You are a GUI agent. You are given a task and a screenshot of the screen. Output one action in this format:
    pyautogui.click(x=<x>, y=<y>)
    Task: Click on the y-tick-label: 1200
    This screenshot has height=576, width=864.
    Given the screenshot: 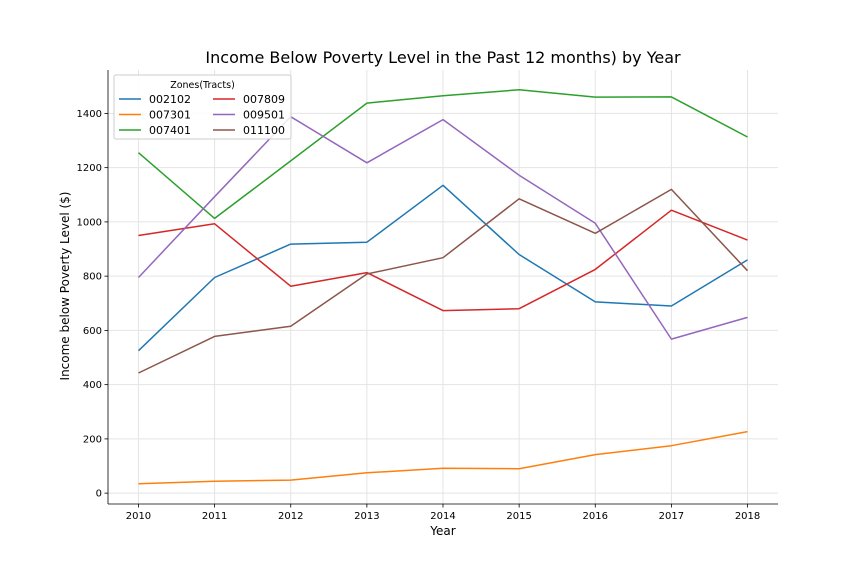 What is the action you would take?
    pyautogui.click(x=89, y=168)
    